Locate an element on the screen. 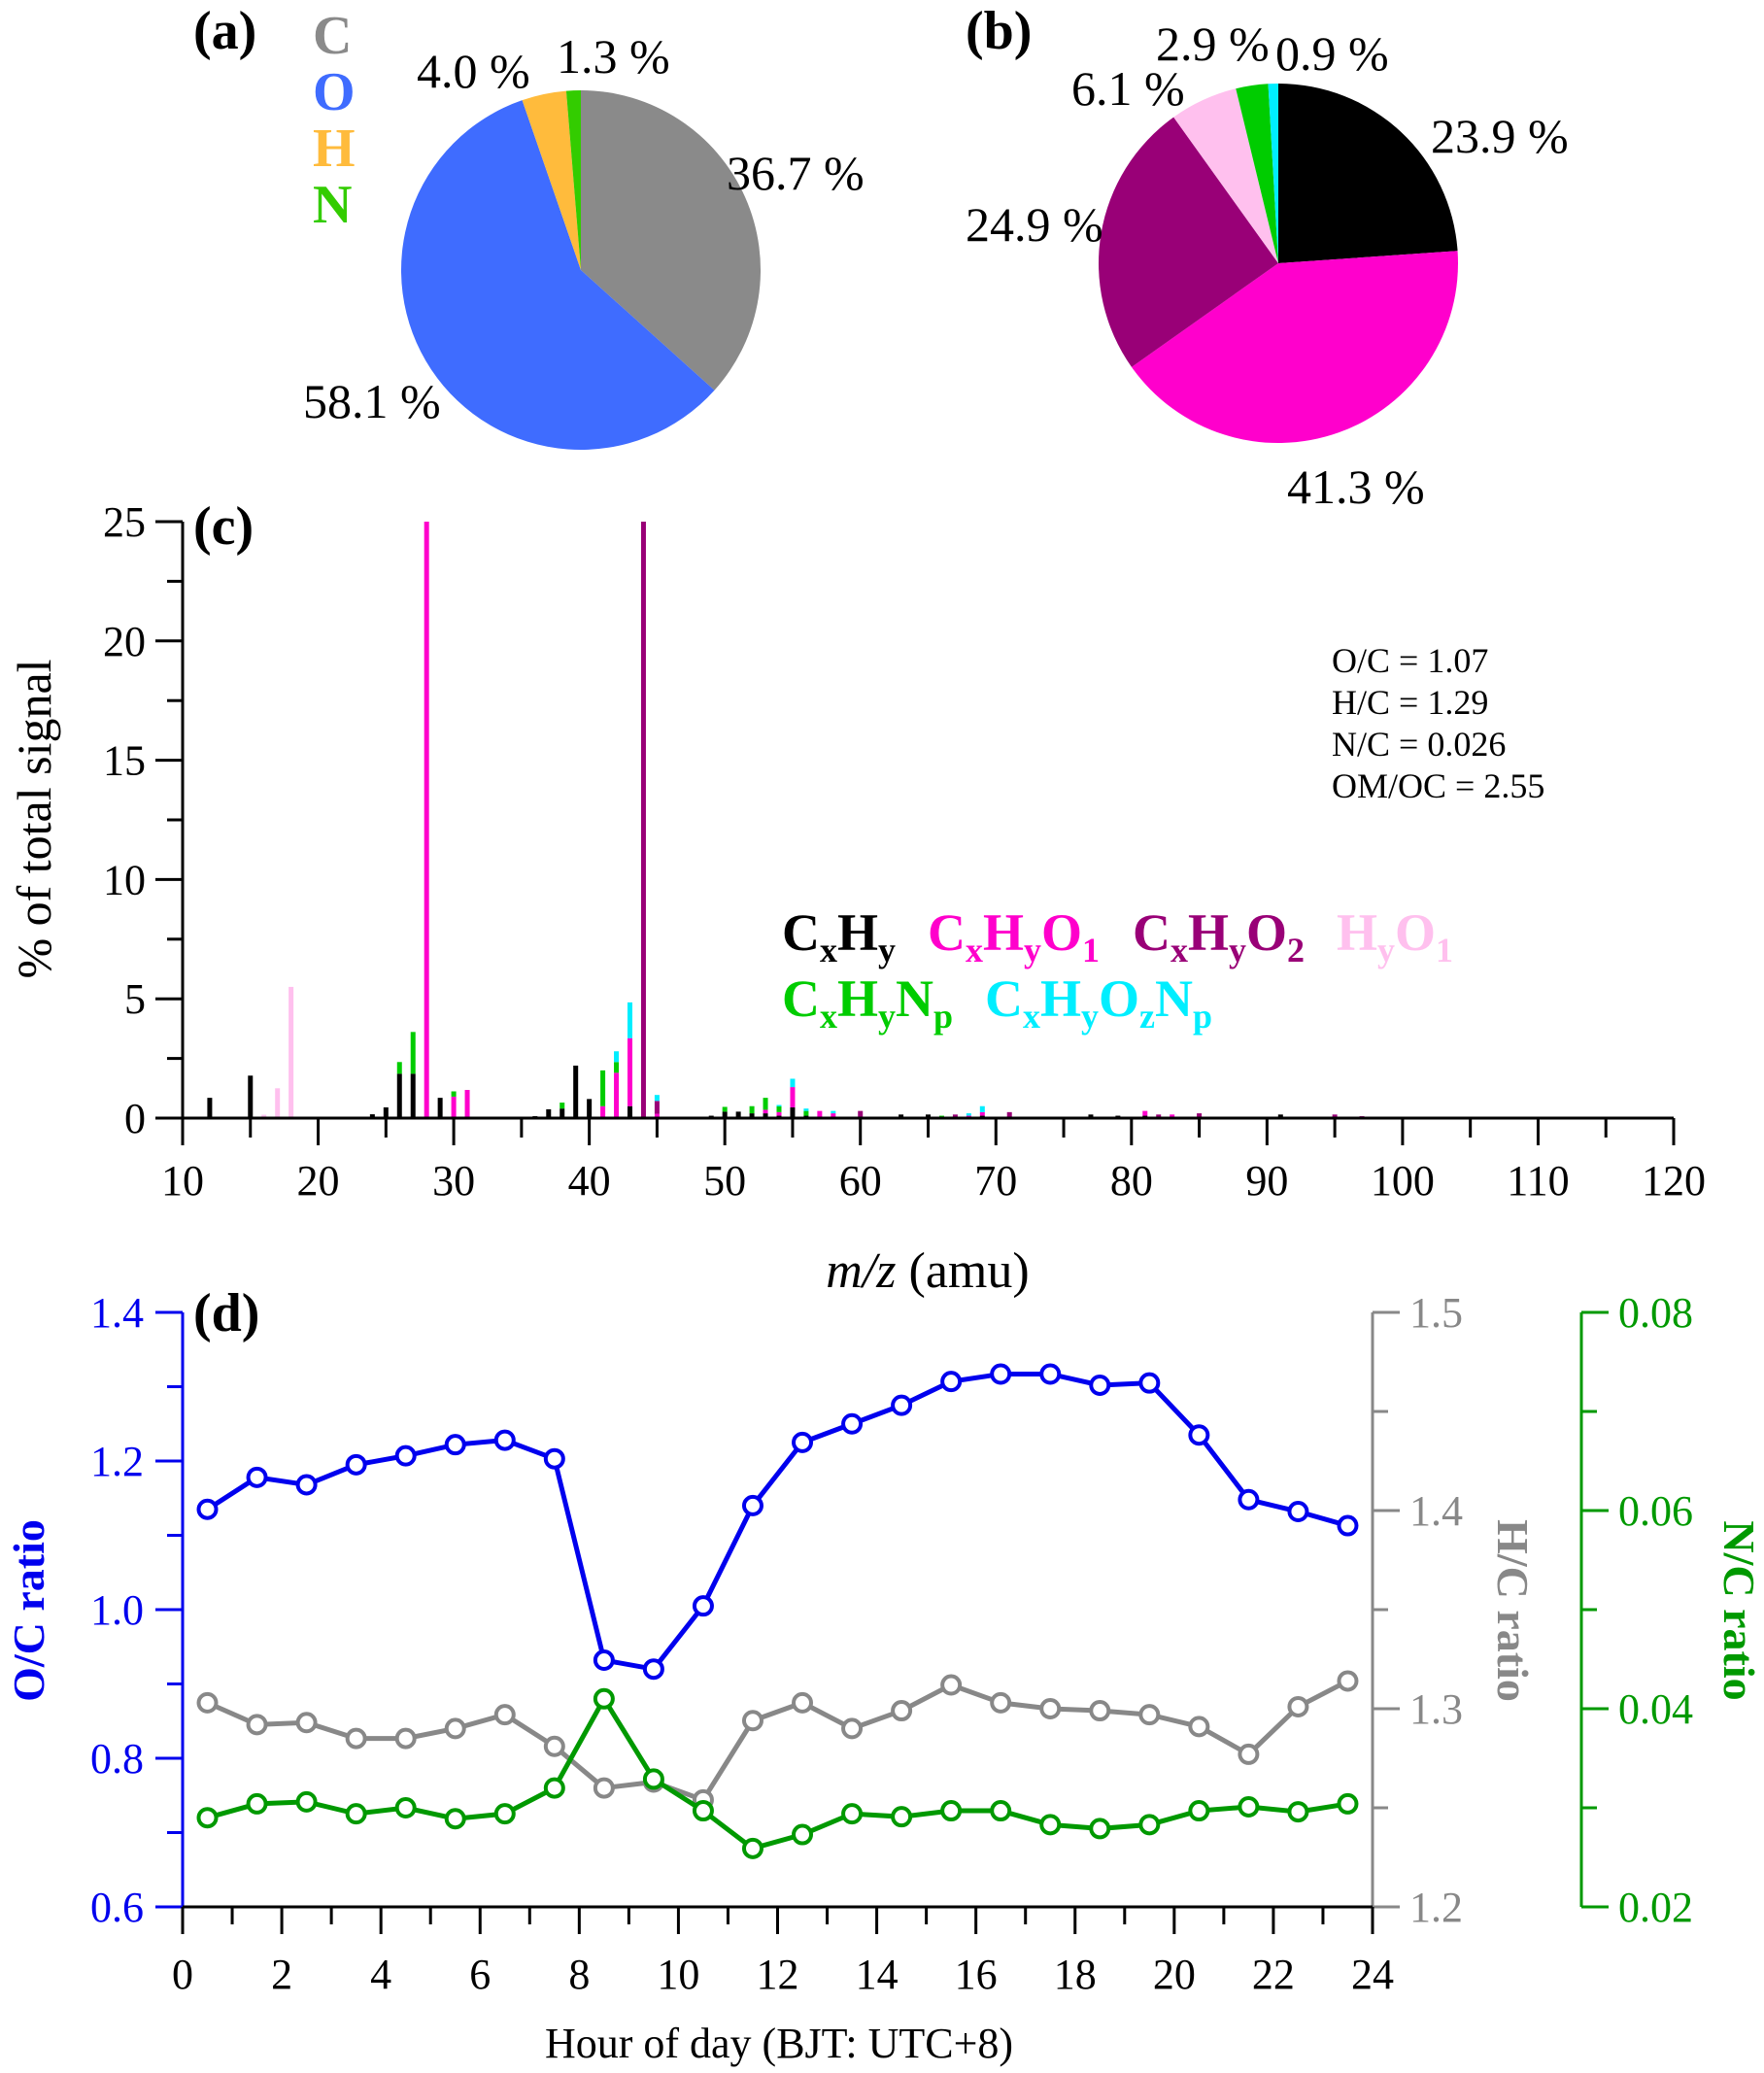 The width and height of the screenshot is (1764, 2073). y-tick-label-left: 1.2 is located at coordinates (117, 1461).